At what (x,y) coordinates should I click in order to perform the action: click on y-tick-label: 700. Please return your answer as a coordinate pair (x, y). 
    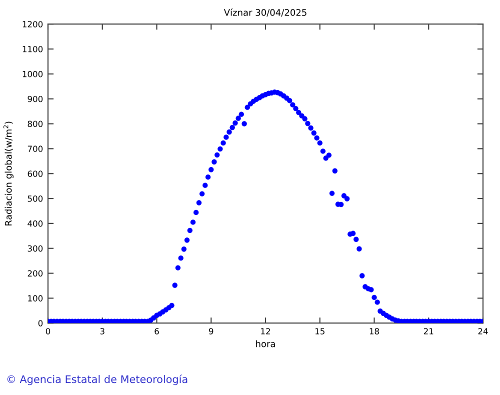
    Looking at the image, I should click on (35, 149).